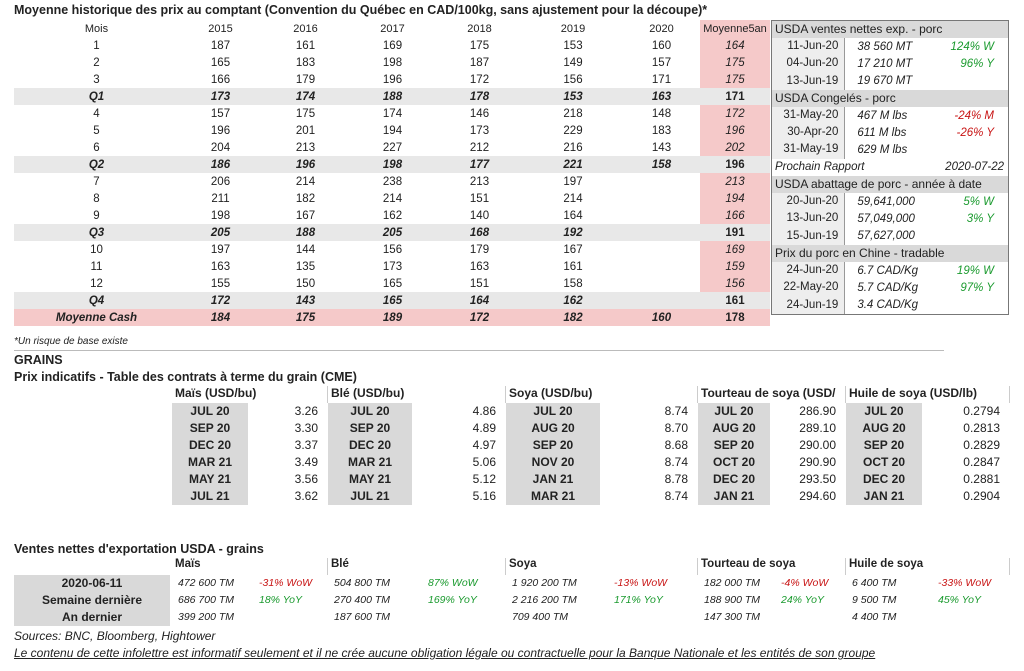 This screenshot has height=671, width=1024. Describe the element at coordinates (809, 305) in the screenshot. I see `stat-date: 24-Jun-19` at that location.